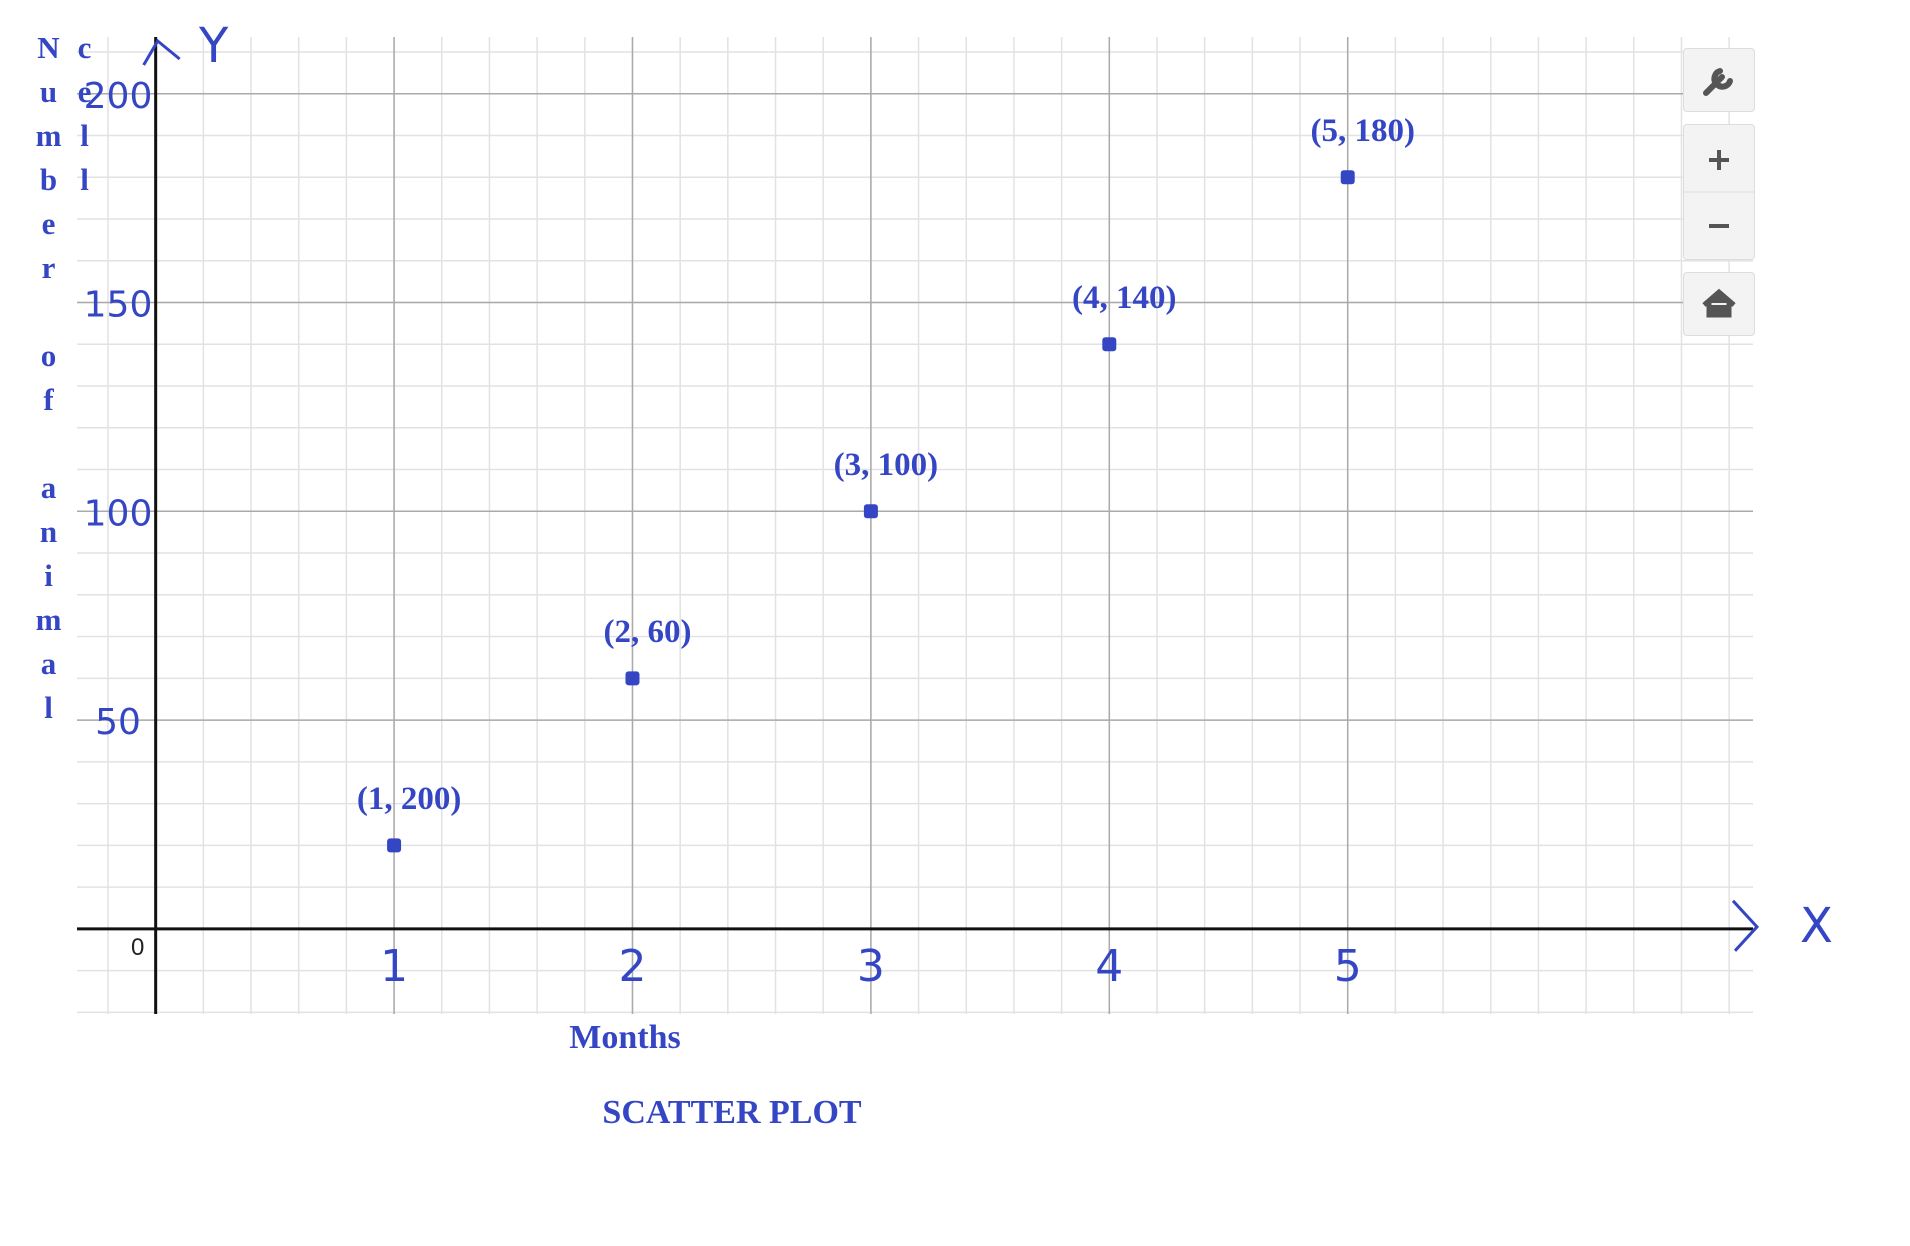 The height and width of the screenshot is (1246, 1910). What do you see at coordinates (871, 966) in the screenshot?
I see `x-tick-label: 3` at bounding box center [871, 966].